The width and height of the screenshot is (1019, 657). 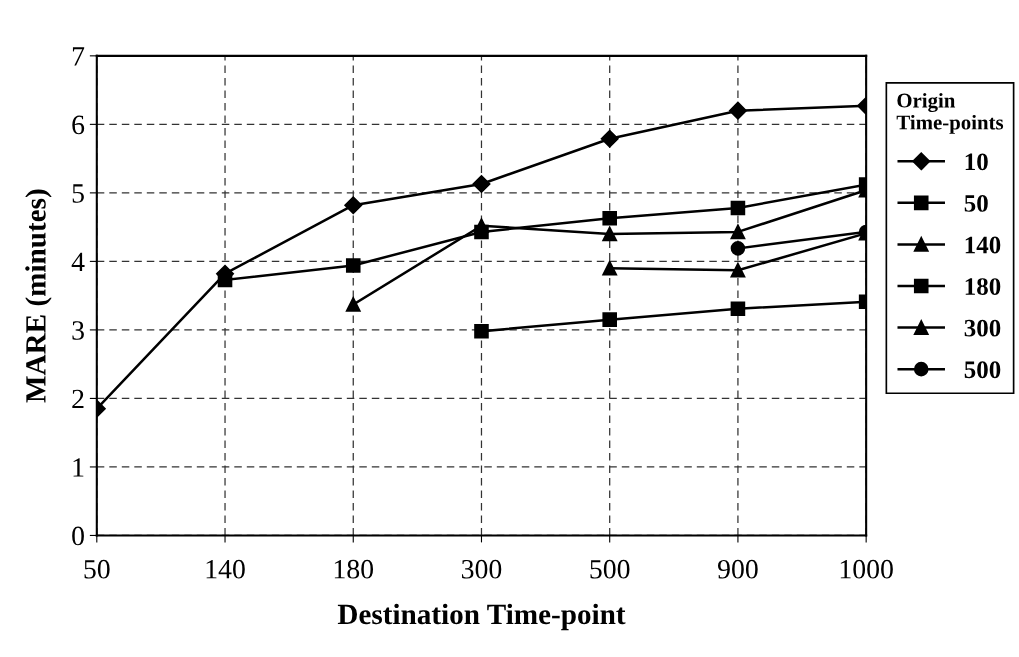 What do you see at coordinates (481, 617) in the screenshot?
I see `x-axis-title: Destination Time-point` at bounding box center [481, 617].